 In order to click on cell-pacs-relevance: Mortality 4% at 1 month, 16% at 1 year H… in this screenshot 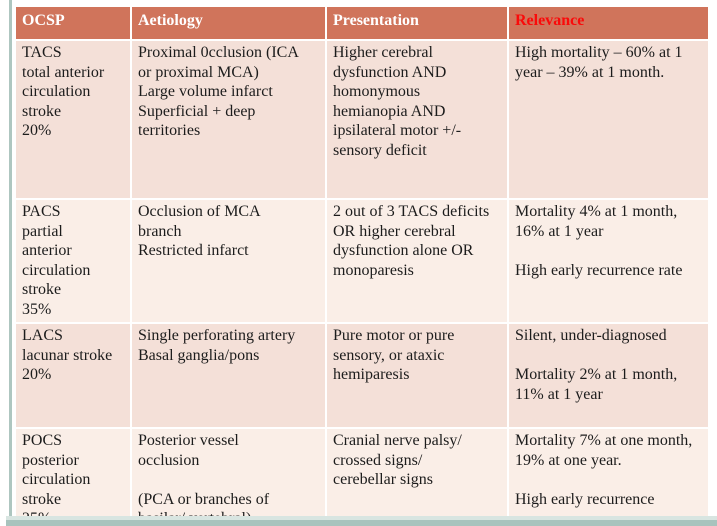, I will do `click(608, 261)`.